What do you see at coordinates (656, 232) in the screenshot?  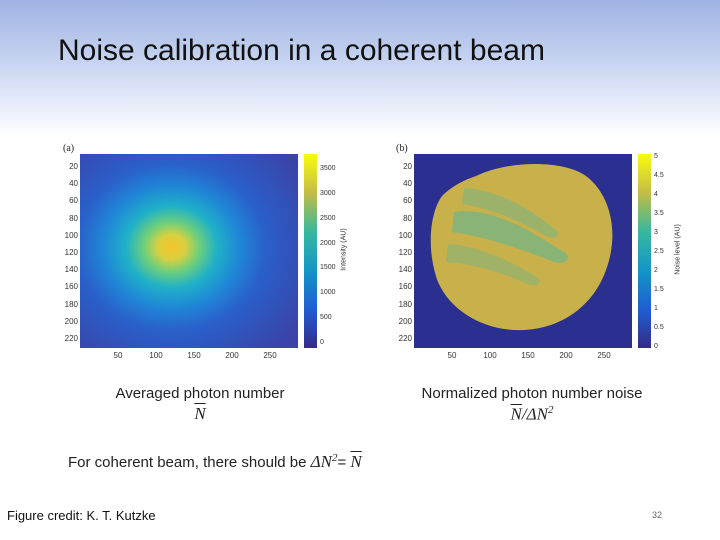 I see `panel-b-colorbar-tick: 3` at bounding box center [656, 232].